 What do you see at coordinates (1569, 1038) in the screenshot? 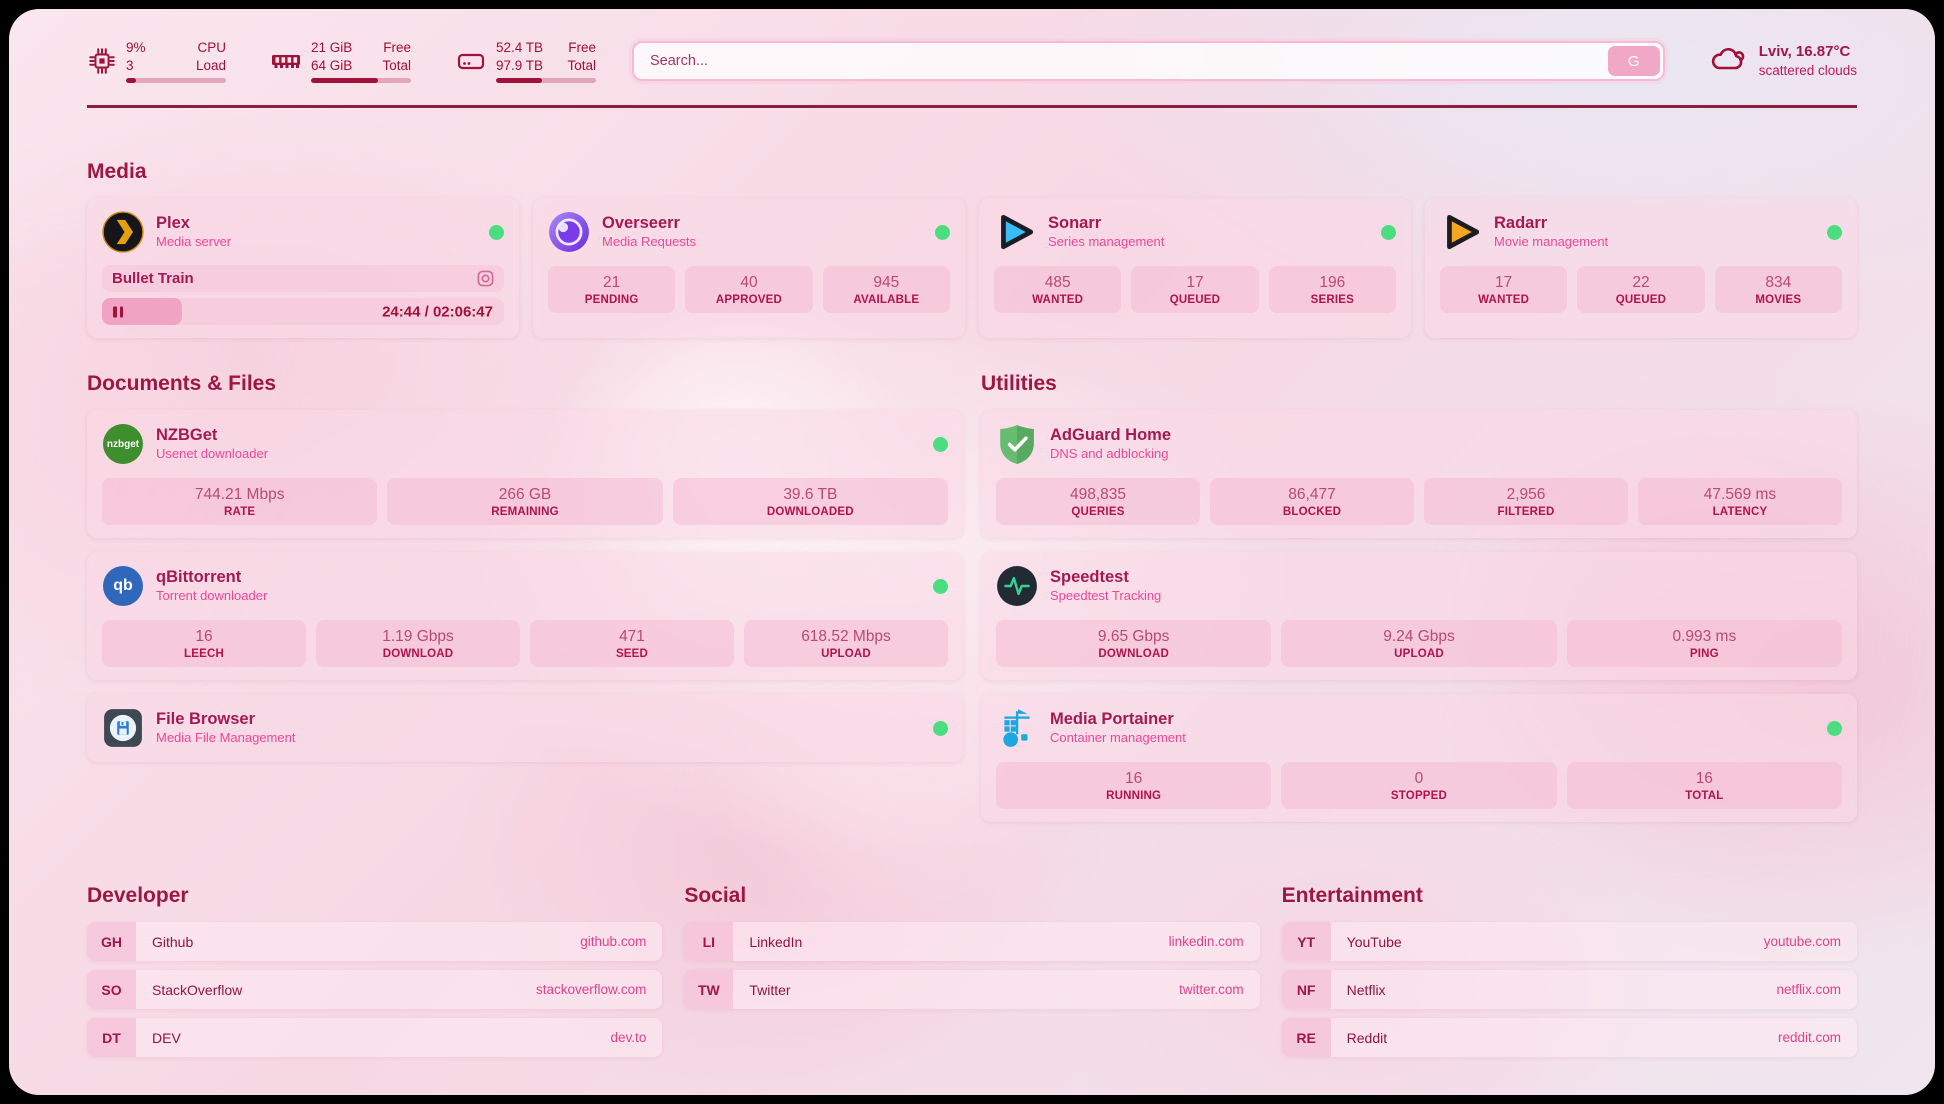
I see `bookmark-reddit: RE Reddit reddit.com` at bounding box center [1569, 1038].